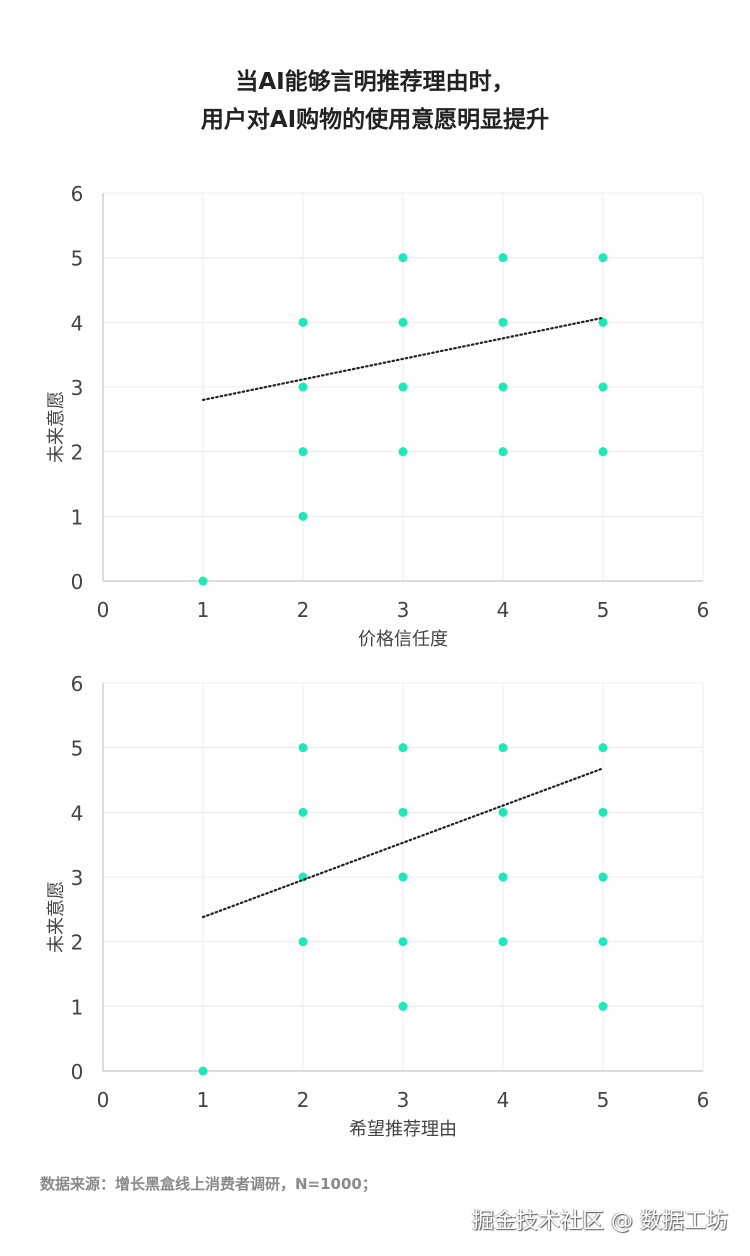  Describe the element at coordinates (375, 120) in the screenshot. I see `chart-title-line-2: 用户对AI购物的使用意愿明显提升` at that location.